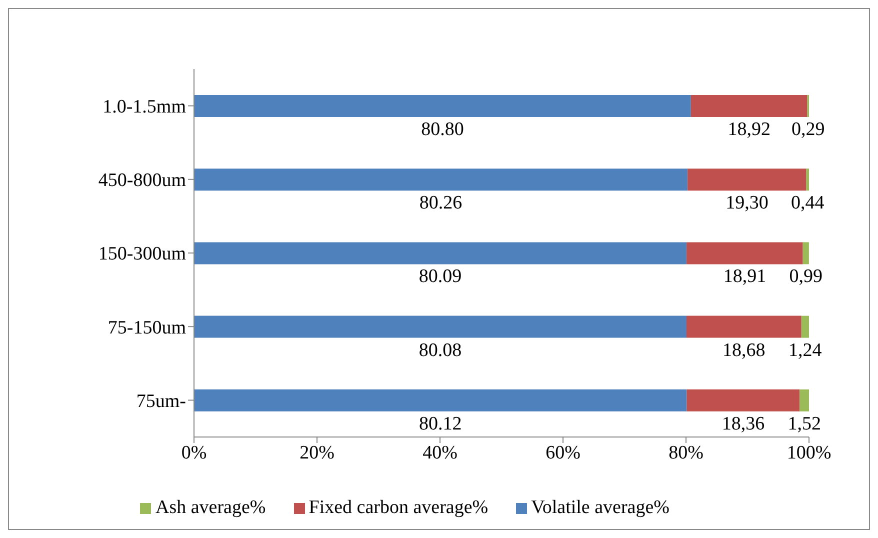 The width and height of the screenshot is (878, 538). Describe the element at coordinates (194, 453) in the screenshot. I see `x-tick-label: 0%` at that location.